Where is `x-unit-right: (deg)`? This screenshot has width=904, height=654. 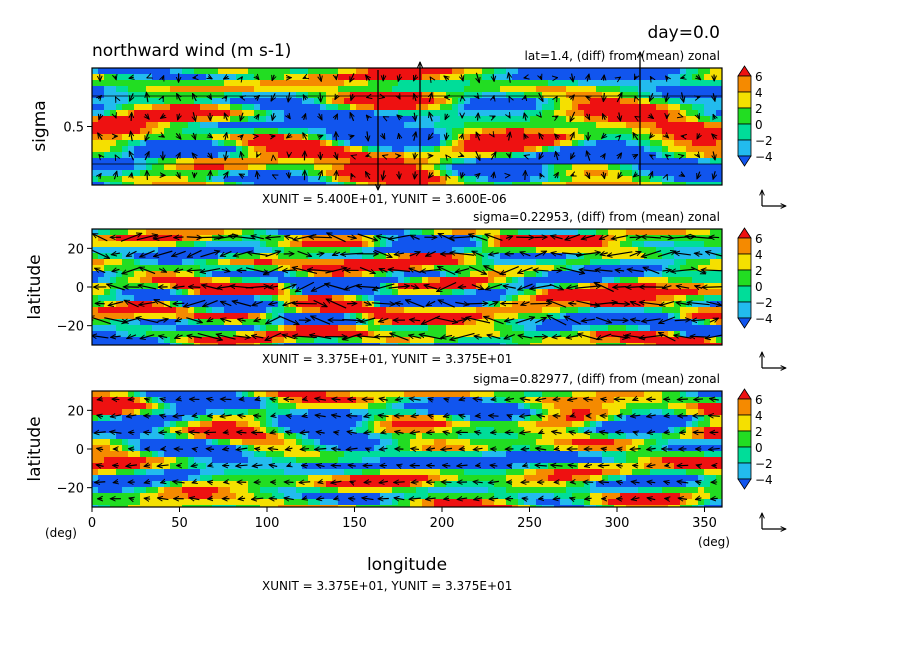
x-unit-right: (deg) is located at coordinates (714, 542).